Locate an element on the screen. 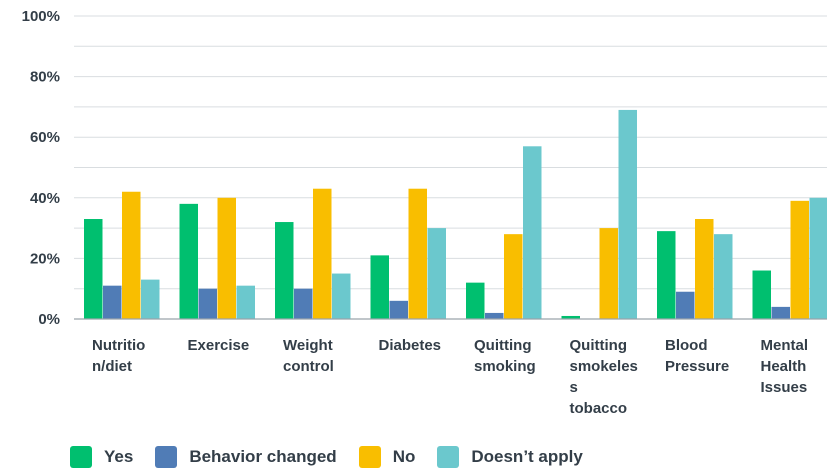 The width and height of the screenshot is (827, 472). legend-item: Doesn’t apply is located at coordinates (509, 457).